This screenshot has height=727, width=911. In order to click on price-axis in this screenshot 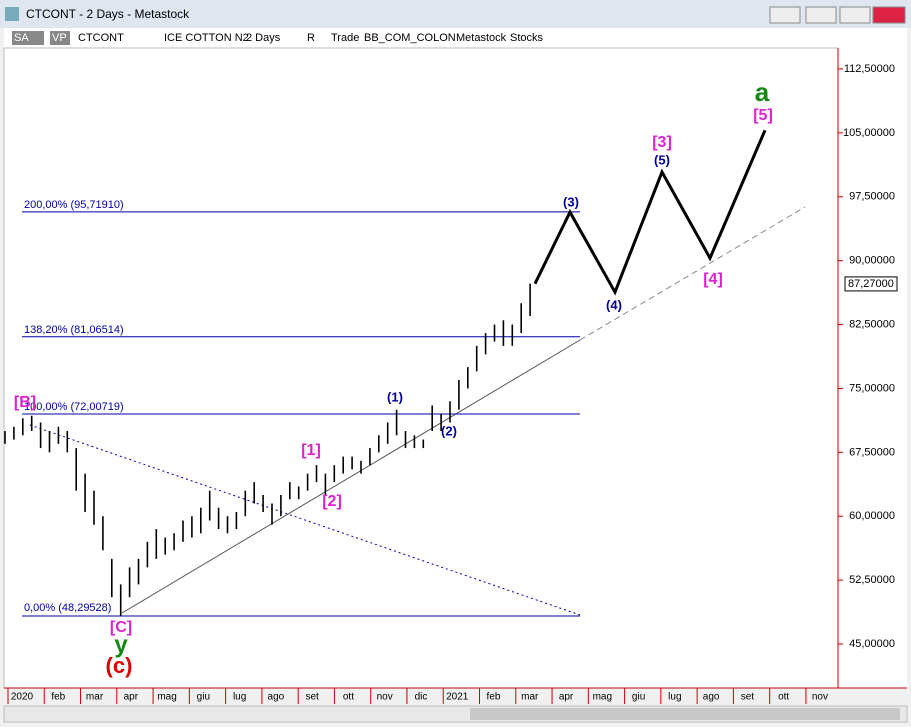, I will do `click(872, 368)`.